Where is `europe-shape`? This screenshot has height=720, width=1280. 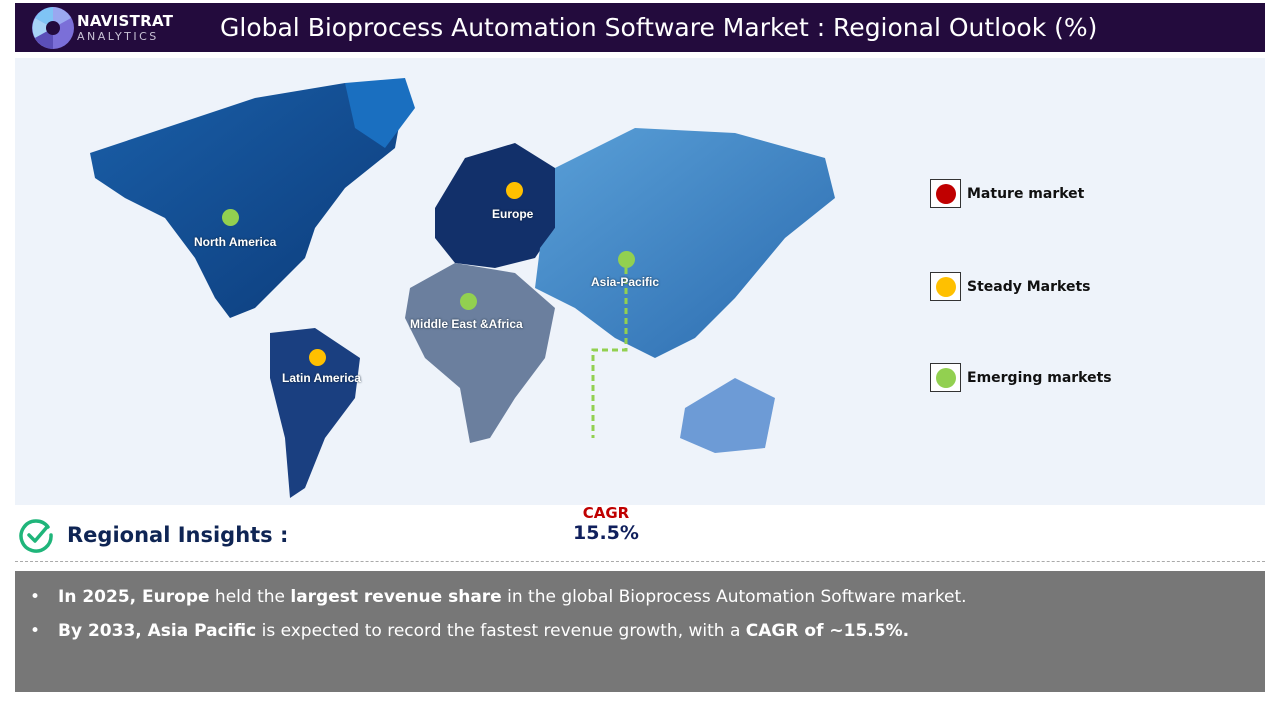 europe-shape is located at coordinates (495, 205).